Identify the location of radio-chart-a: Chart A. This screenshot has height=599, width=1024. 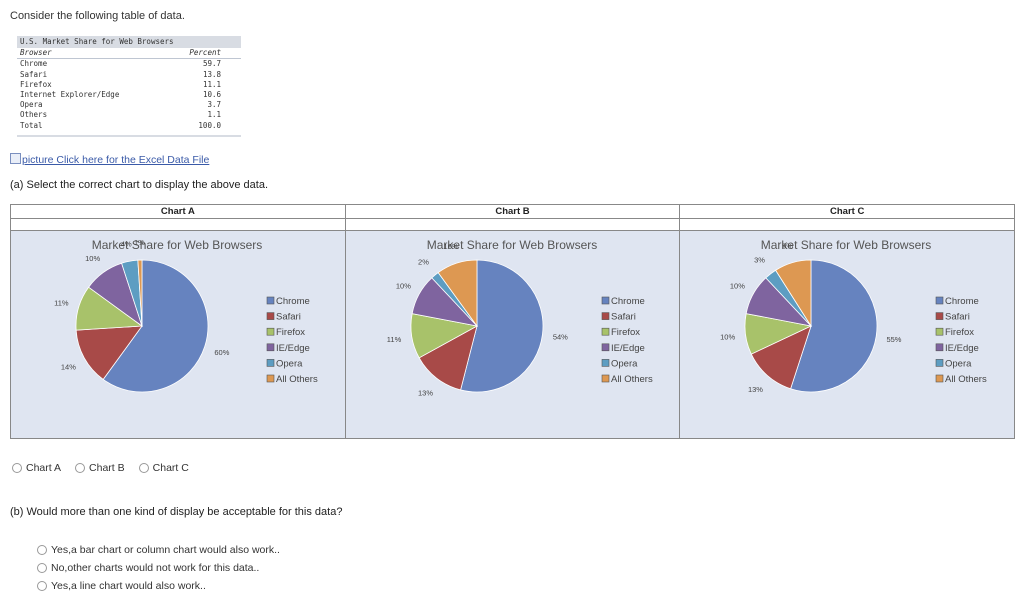
(36, 468).